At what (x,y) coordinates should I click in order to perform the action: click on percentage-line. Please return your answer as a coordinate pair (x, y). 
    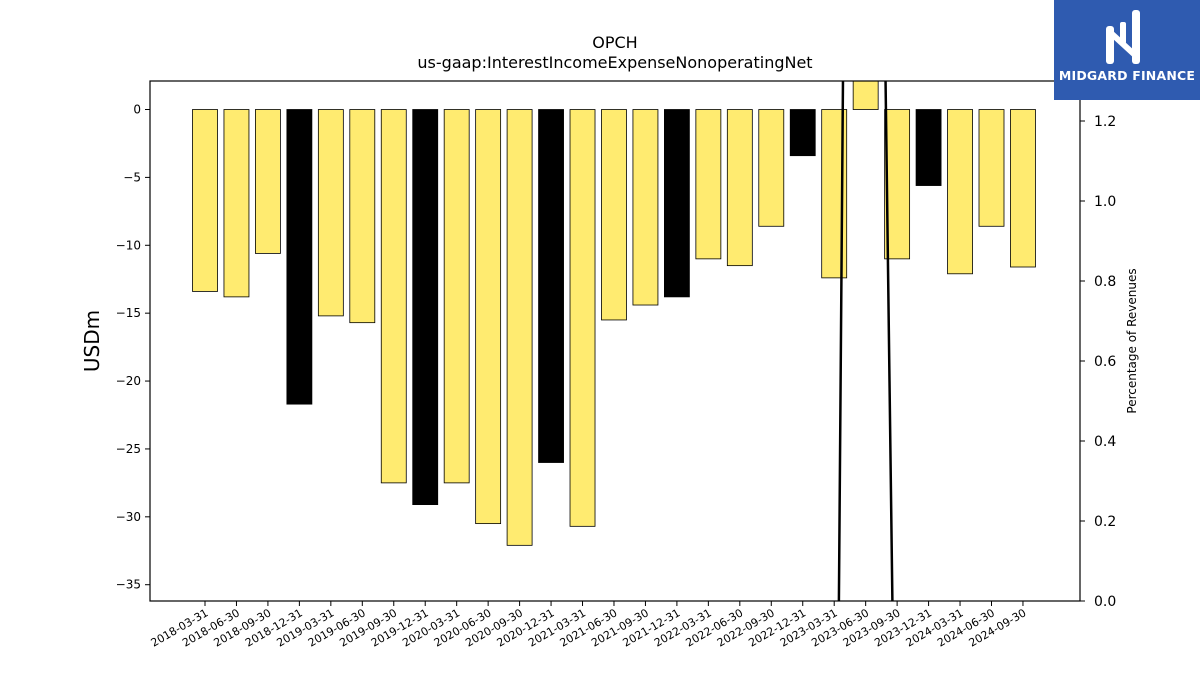
    Looking at the image, I should click on (865, 341).